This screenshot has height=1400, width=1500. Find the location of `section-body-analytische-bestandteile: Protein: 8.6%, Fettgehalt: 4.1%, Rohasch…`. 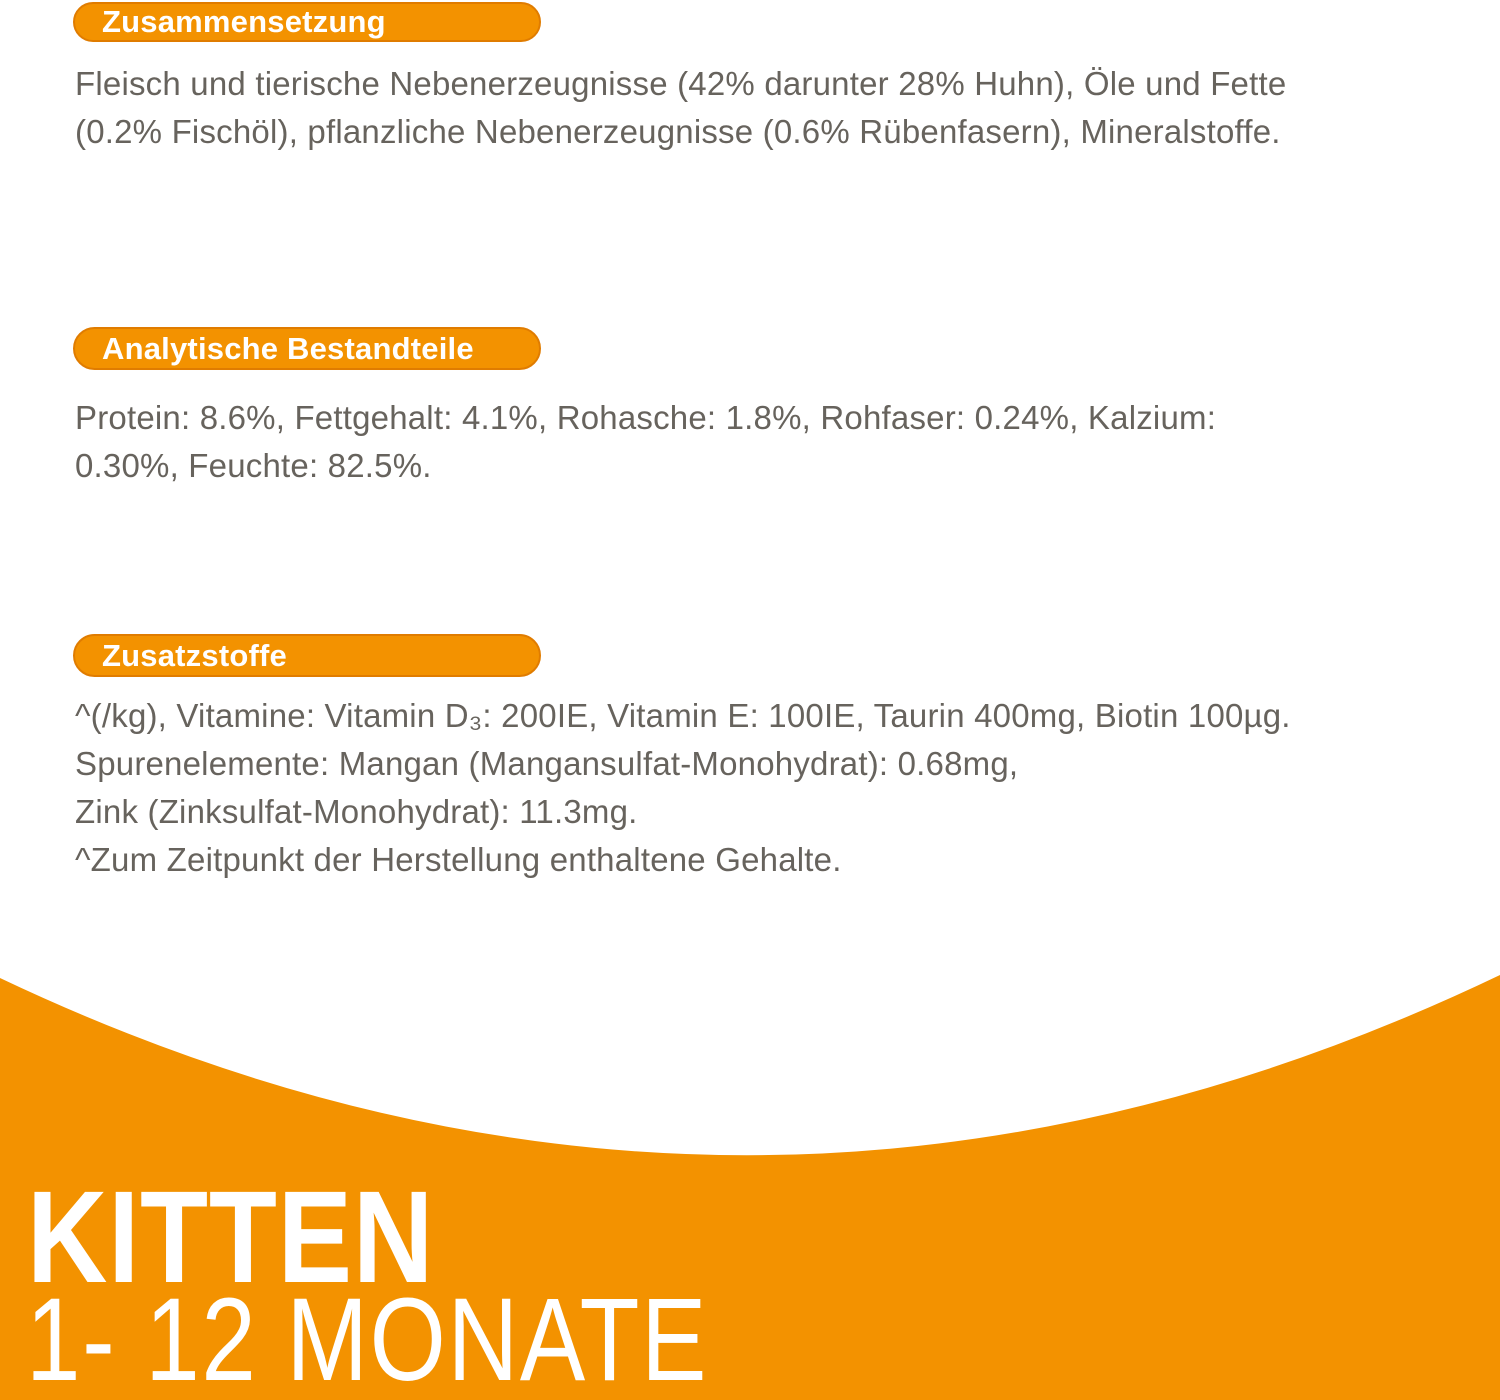

section-body-analytische-bestandteile: Protein: 8.6%, Fettgehalt: 4.1%, Rohasch… is located at coordinates (785, 442).